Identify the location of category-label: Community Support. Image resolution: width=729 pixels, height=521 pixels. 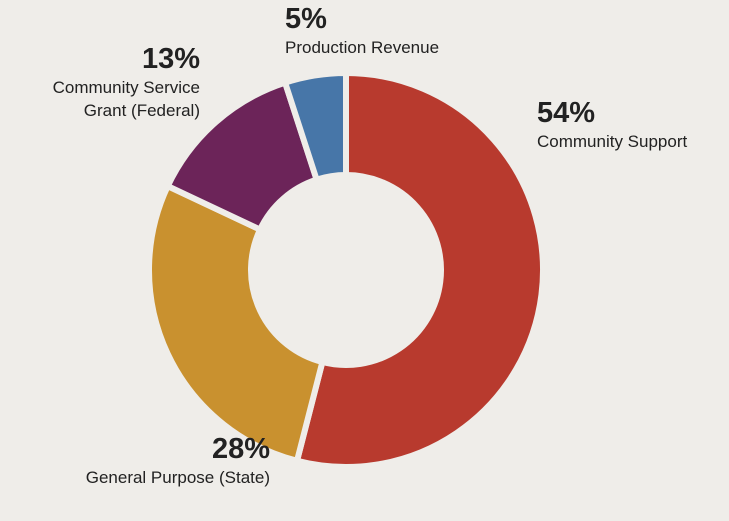
(612, 141).